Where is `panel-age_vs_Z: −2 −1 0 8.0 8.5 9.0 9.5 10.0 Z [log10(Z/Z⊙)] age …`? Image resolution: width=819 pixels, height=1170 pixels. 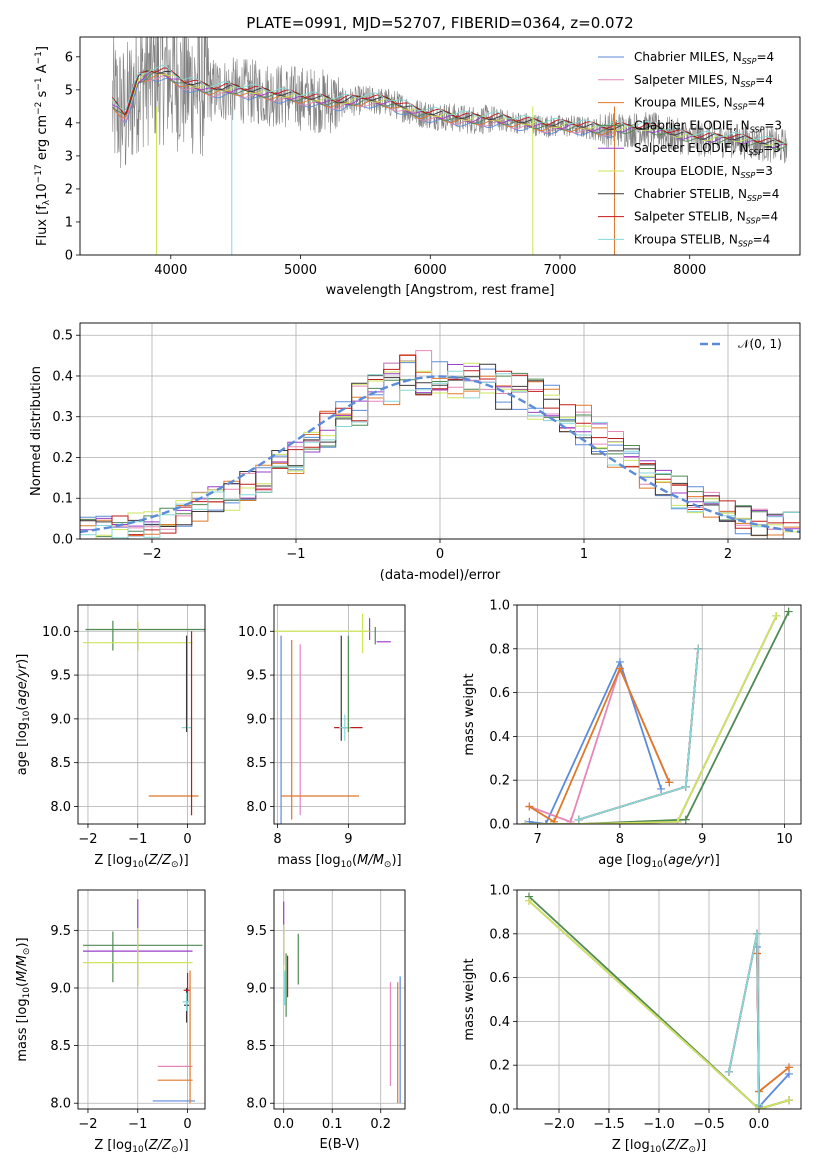
panel-age_vs_Z: −2 −1 0 8.0 8.5 9.0 9.5 10.0 Z [log10(Z/Z⊙)] age … is located at coordinates (110, 737).